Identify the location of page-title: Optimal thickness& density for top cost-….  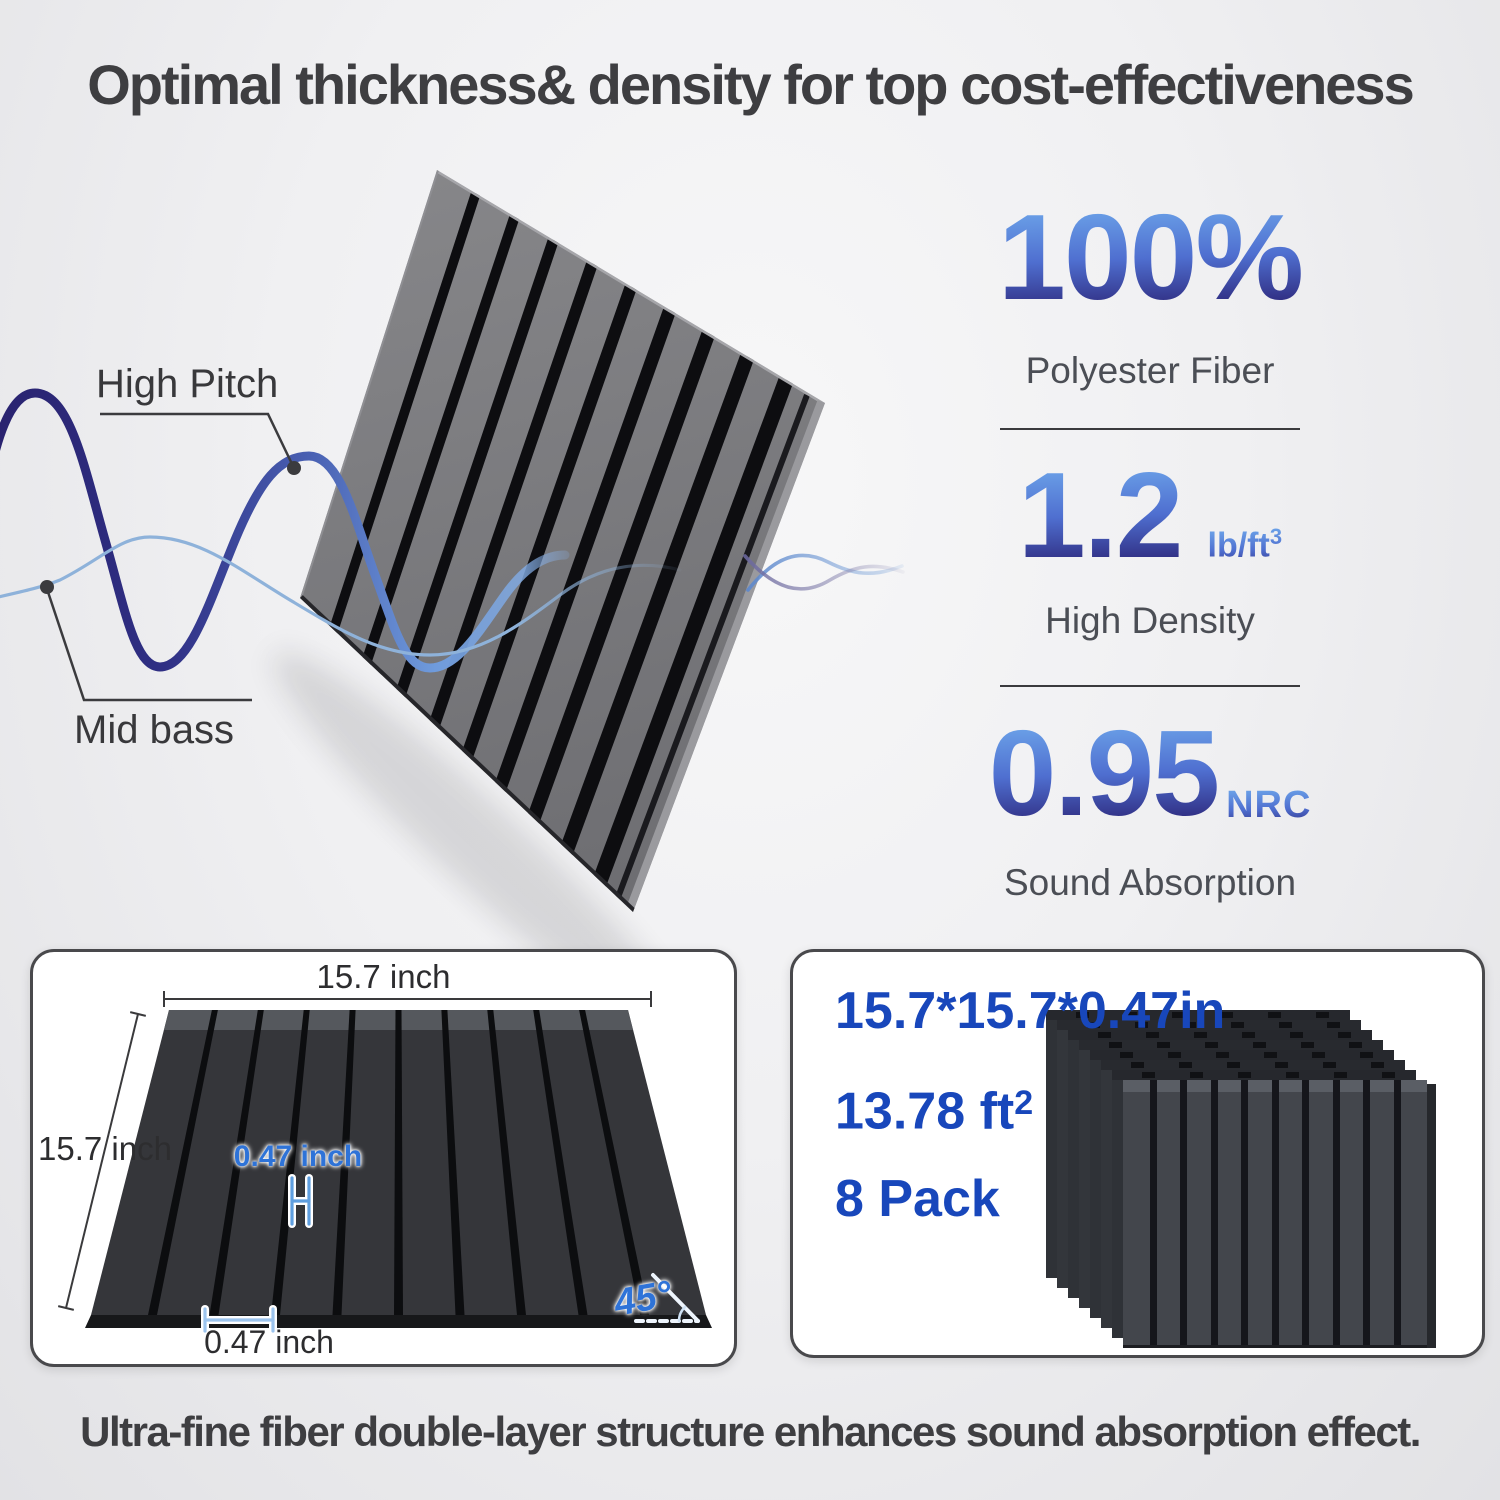
(750, 84).